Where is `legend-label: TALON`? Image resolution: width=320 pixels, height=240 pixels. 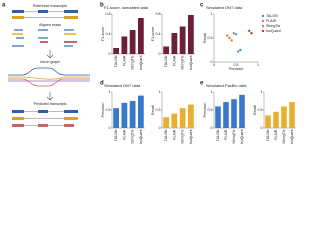
legend-label: TALON is located at coordinates (272, 16).